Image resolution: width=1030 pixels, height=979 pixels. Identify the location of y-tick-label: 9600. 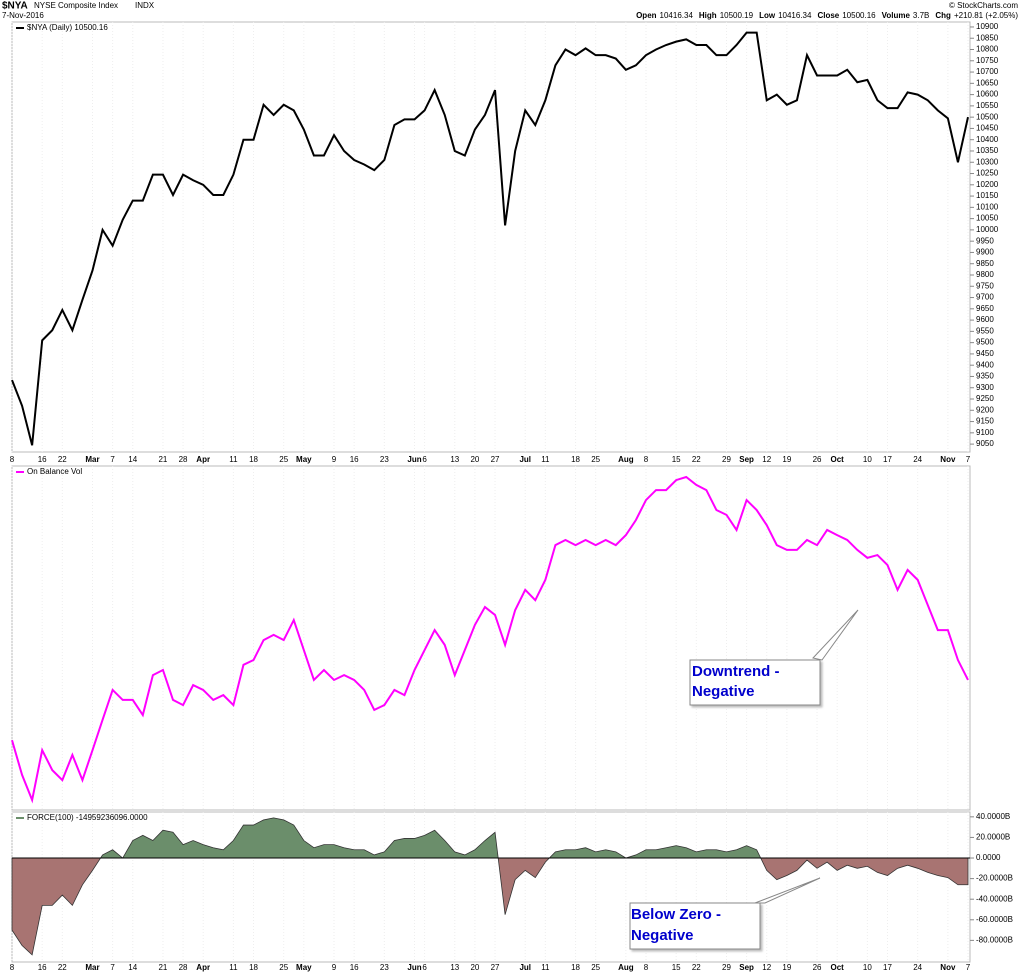
(985, 319).